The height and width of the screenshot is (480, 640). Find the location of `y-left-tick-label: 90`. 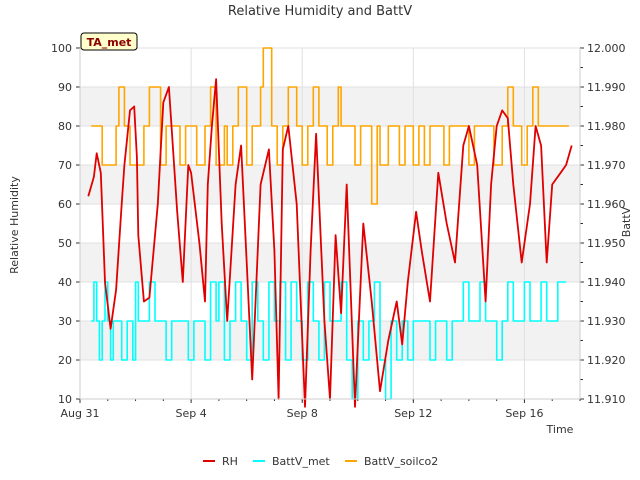

y-left-tick-label: 90 is located at coordinates (65, 87).